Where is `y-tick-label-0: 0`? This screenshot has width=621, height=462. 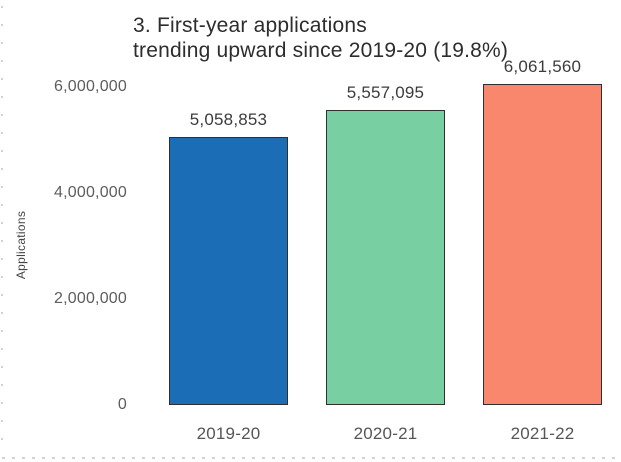
y-tick-label-0: 0 is located at coordinates (122, 404).